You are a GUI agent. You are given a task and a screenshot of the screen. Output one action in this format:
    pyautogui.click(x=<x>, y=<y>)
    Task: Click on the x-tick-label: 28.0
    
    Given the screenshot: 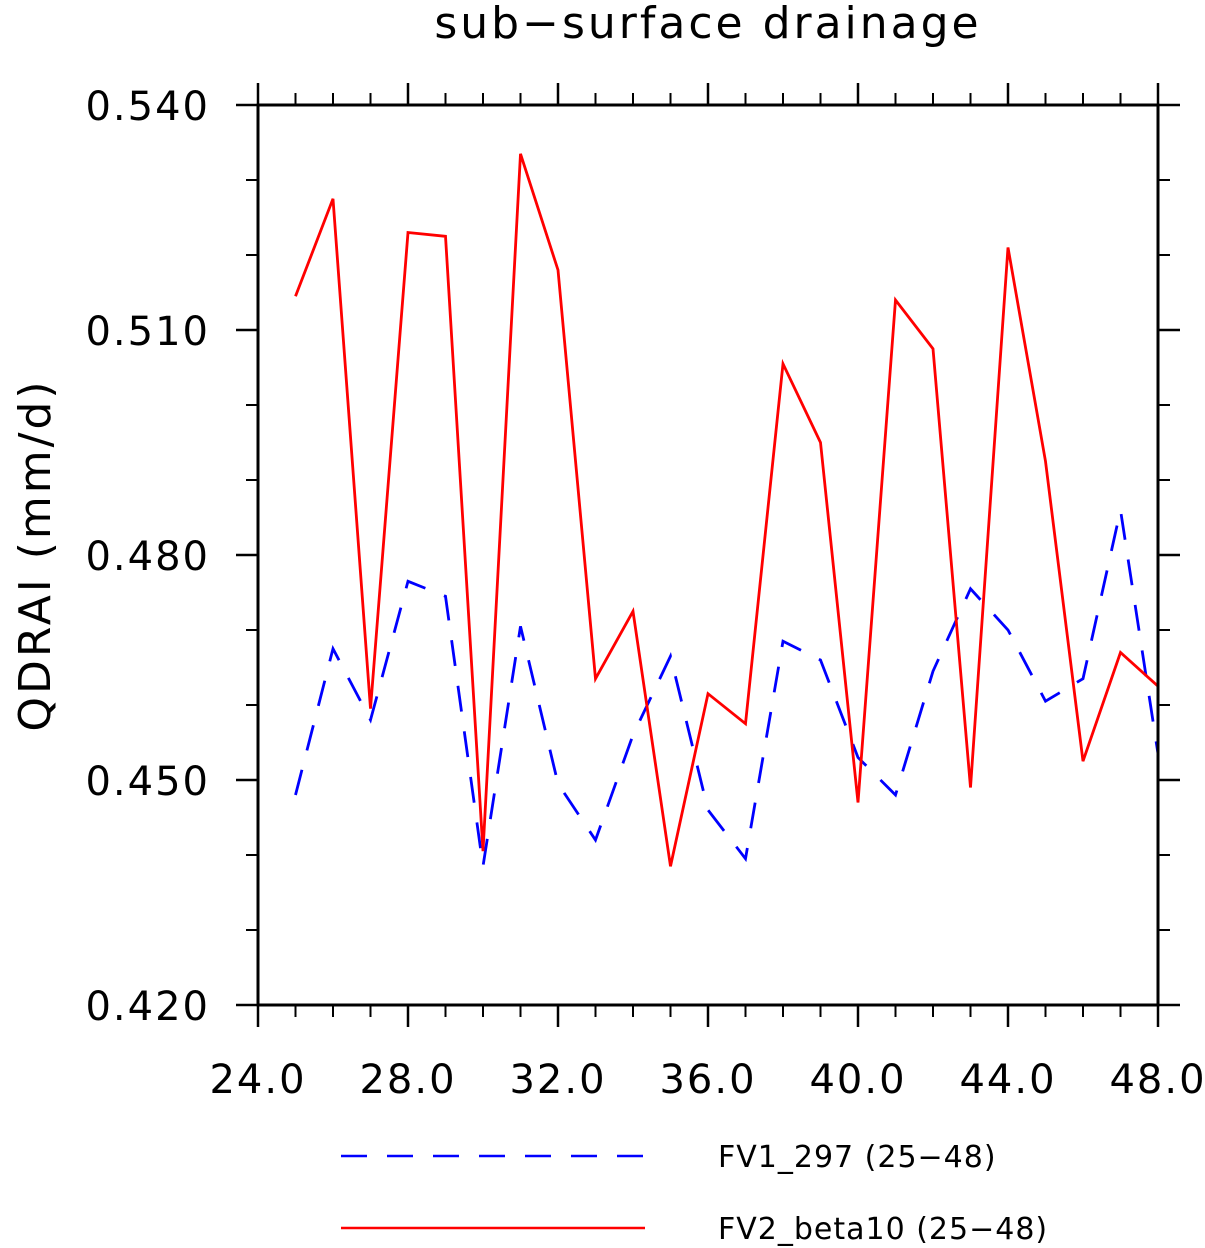 What is the action you would take?
    pyautogui.click(x=407, y=1080)
    